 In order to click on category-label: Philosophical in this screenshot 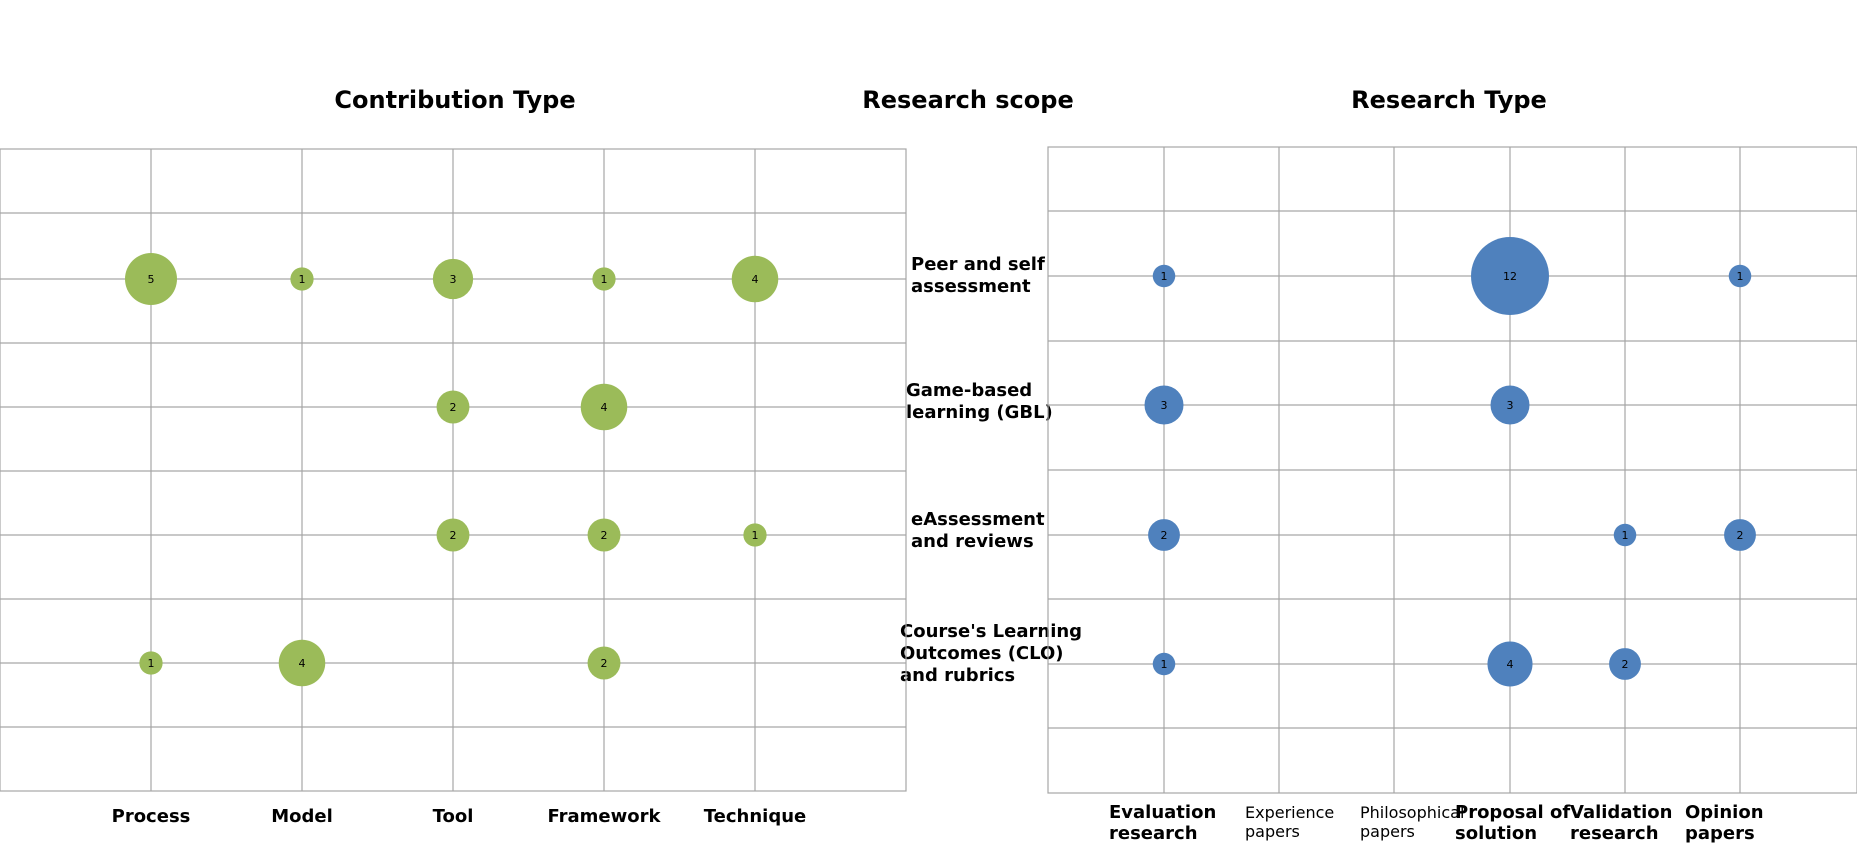, I will do `click(1412, 812)`.